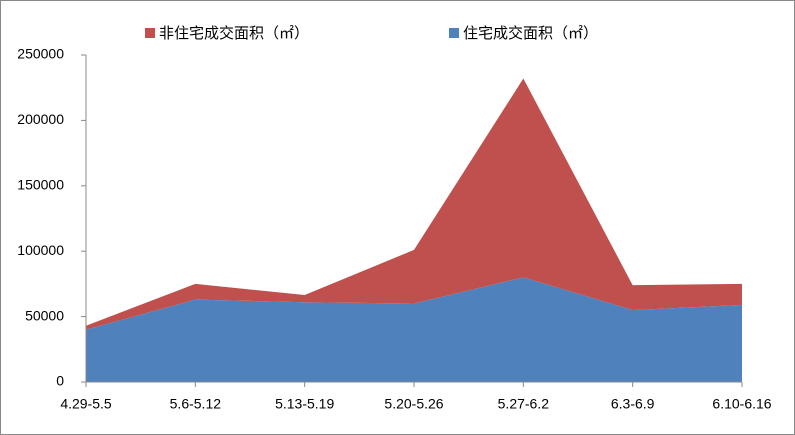 The width and height of the screenshot is (795, 435). Describe the element at coordinates (524, 404) in the screenshot. I see `x-tick-label: 5.27-6.2` at that location.